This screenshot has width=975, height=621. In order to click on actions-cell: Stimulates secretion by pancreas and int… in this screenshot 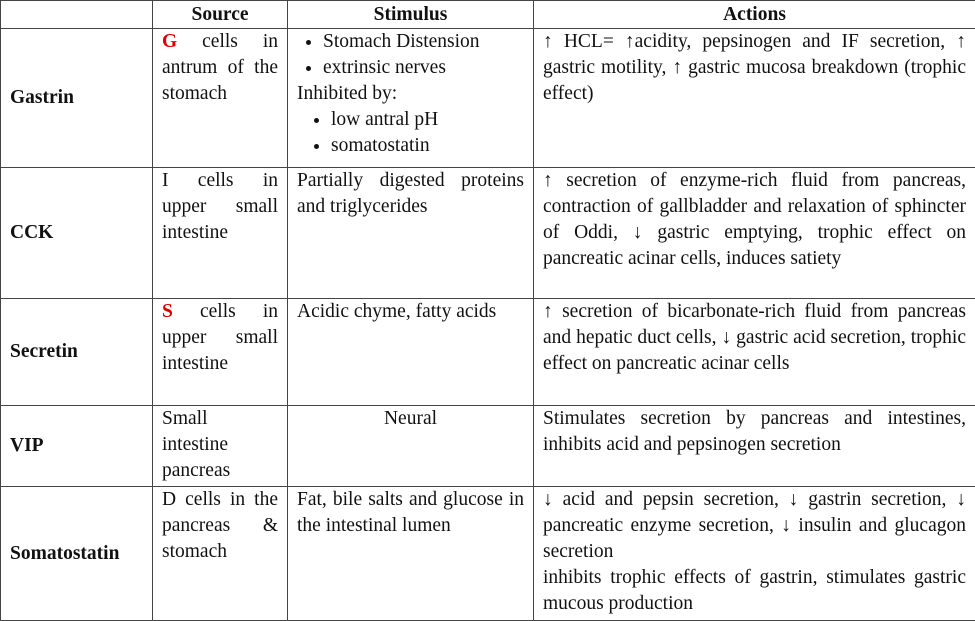, I will do `click(754, 446)`.